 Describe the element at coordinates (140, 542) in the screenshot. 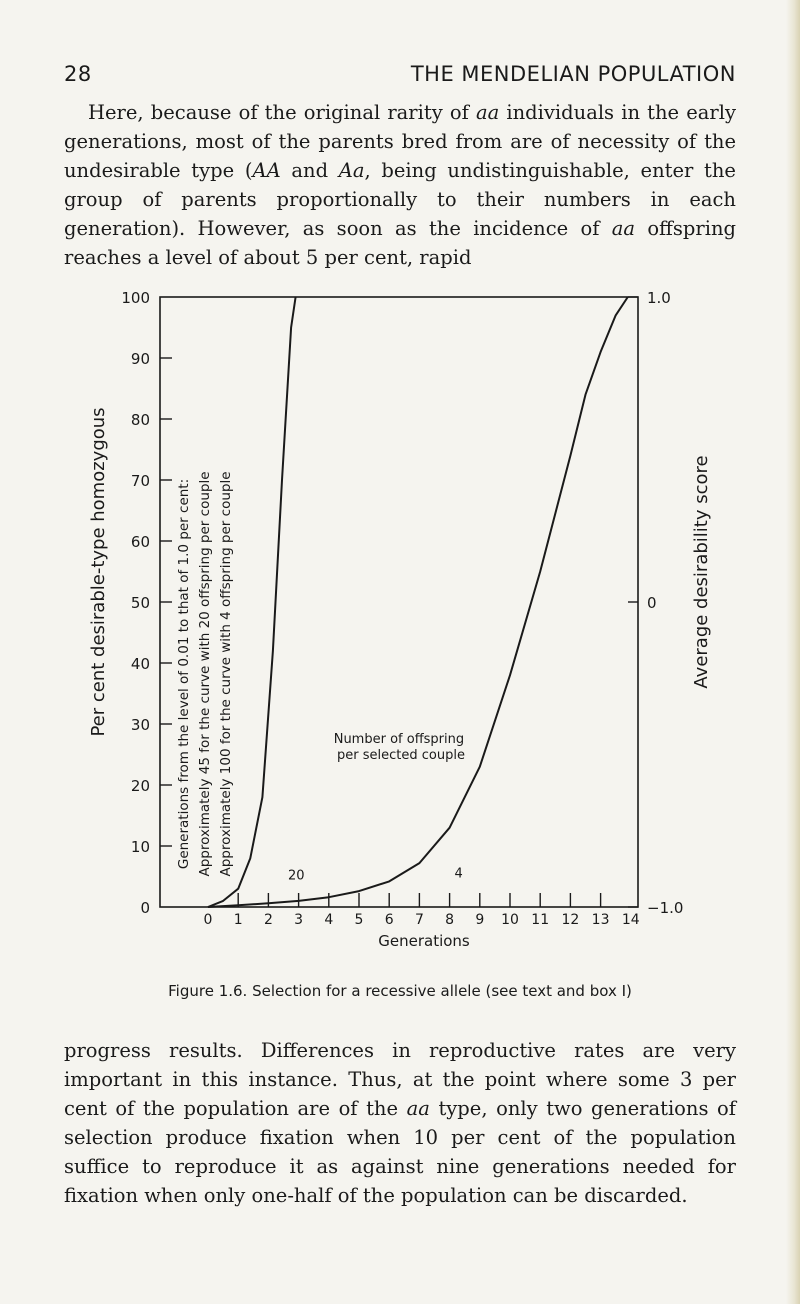

I see `y-tick-label: 60` at that location.